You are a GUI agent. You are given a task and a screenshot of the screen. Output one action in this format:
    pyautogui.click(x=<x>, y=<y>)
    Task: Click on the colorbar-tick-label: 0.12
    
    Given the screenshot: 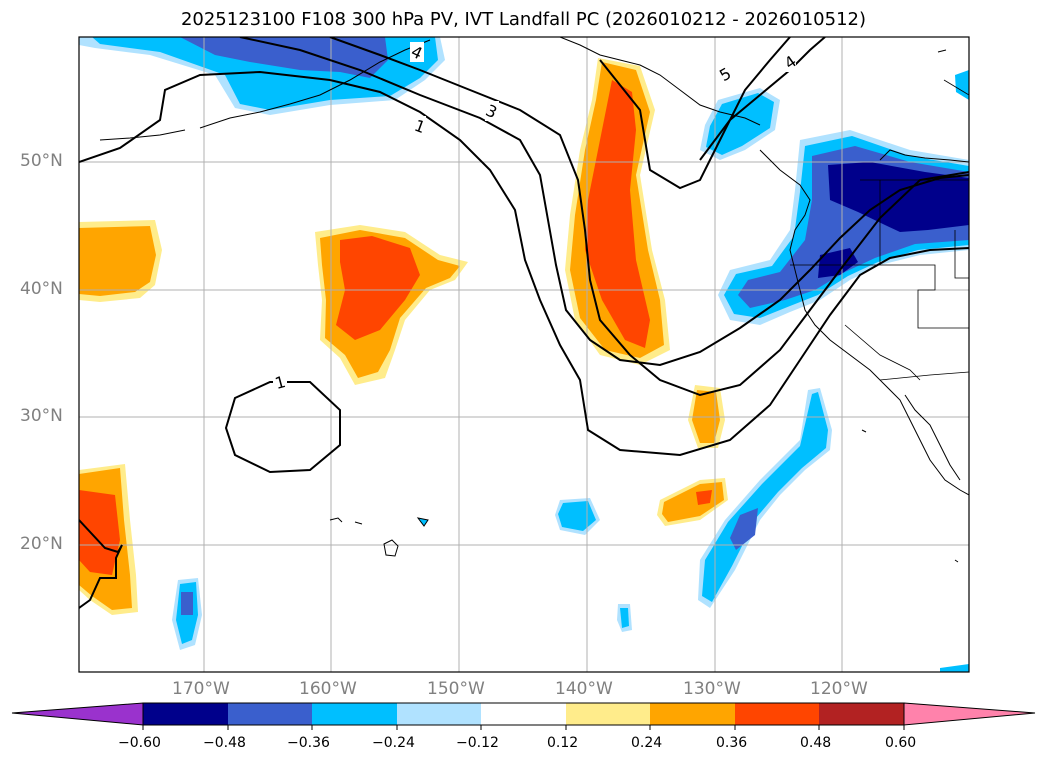 What is the action you would take?
    pyautogui.click(x=563, y=743)
    